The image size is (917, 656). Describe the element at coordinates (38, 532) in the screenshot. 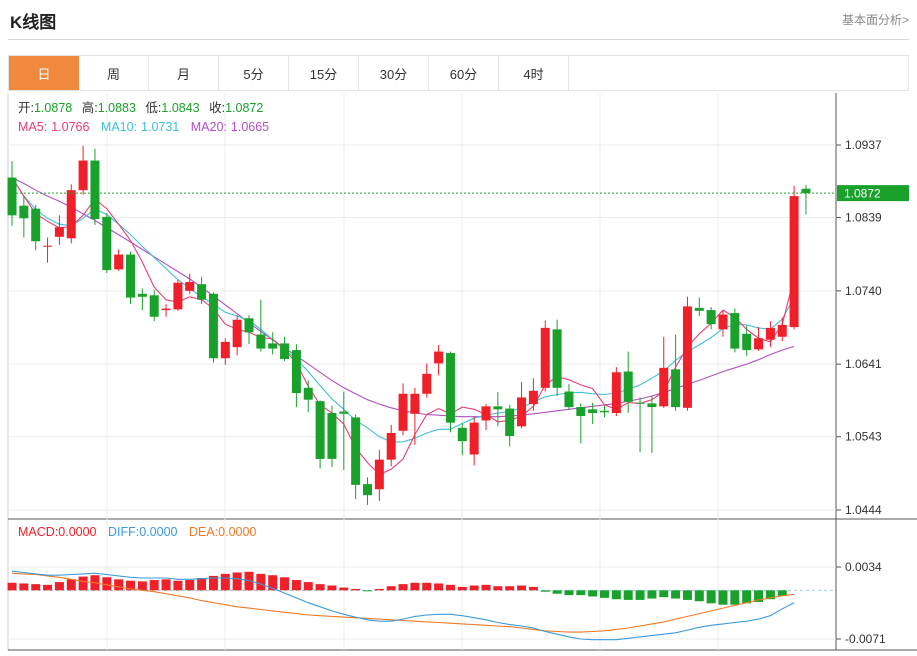

I see `macd-label: MACD:` at that location.